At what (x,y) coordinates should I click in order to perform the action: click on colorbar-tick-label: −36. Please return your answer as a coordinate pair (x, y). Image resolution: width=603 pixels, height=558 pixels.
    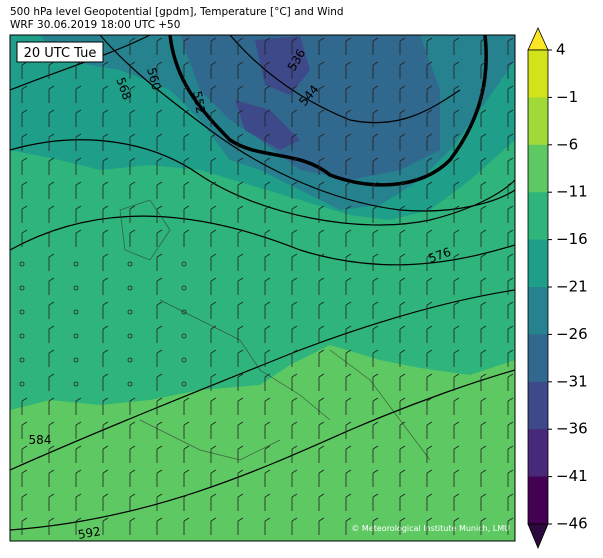
    Looking at the image, I should click on (572, 429).